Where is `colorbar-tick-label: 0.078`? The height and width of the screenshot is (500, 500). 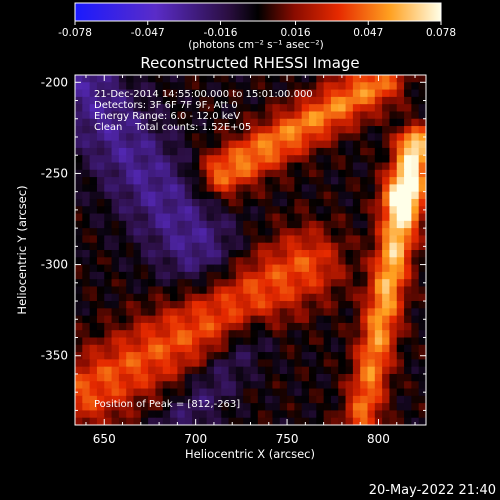 colorbar-tick-label: 0.078 is located at coordinates (441, 33).